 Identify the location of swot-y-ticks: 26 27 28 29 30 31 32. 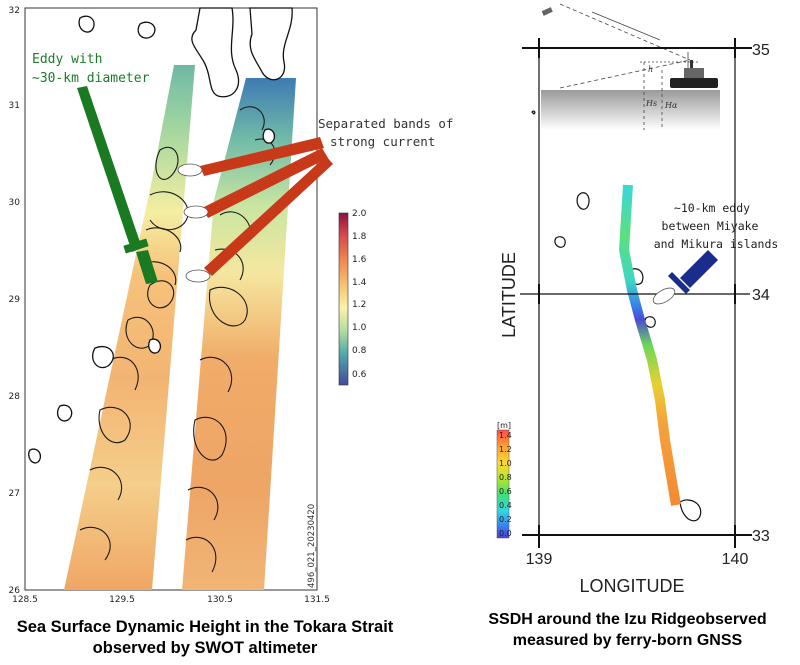
(15, 301).